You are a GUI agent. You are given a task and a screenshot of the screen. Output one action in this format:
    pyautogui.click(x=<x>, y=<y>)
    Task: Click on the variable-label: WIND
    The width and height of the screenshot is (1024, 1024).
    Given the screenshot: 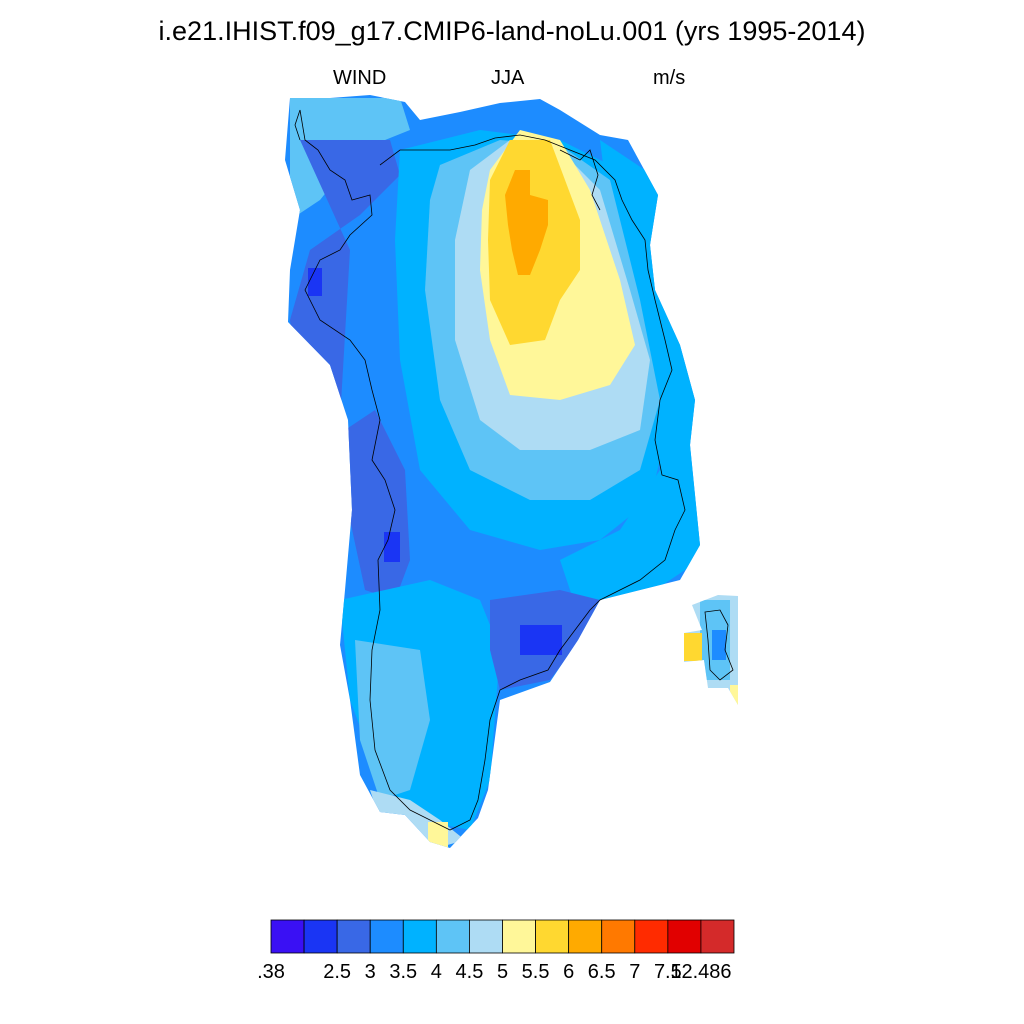 What is the action you would take?
    pyautogui.click(x=360, y=78)
    